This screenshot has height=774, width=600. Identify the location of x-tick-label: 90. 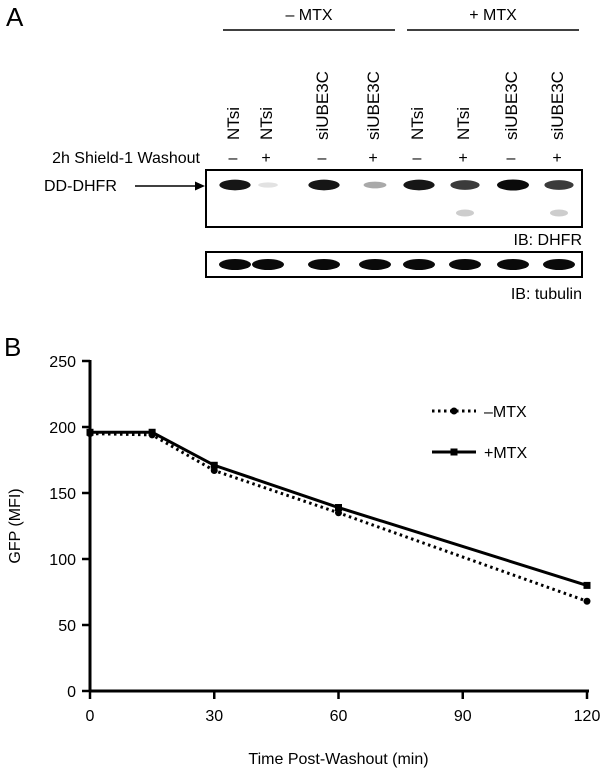
(463, 716).